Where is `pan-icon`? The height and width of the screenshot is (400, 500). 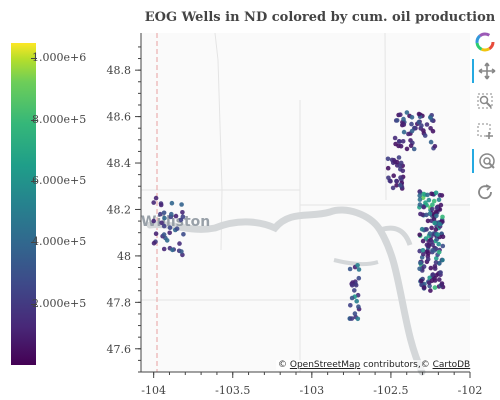
pan-icon is located at coordinates (486, 71).